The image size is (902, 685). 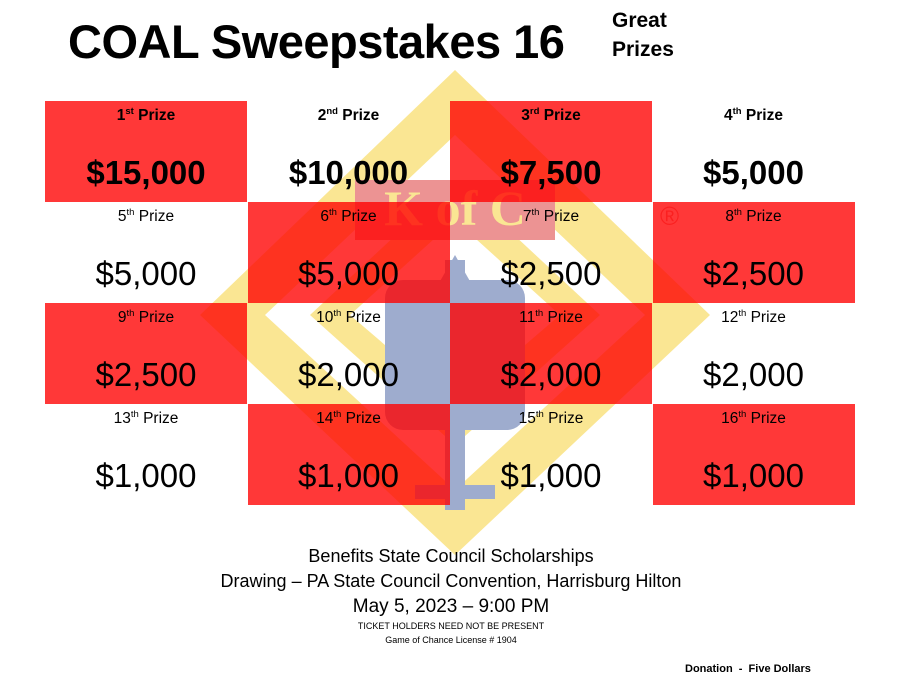 I want to click on license-number: Game of Chance License # 1904, so click(x=451, y=640).